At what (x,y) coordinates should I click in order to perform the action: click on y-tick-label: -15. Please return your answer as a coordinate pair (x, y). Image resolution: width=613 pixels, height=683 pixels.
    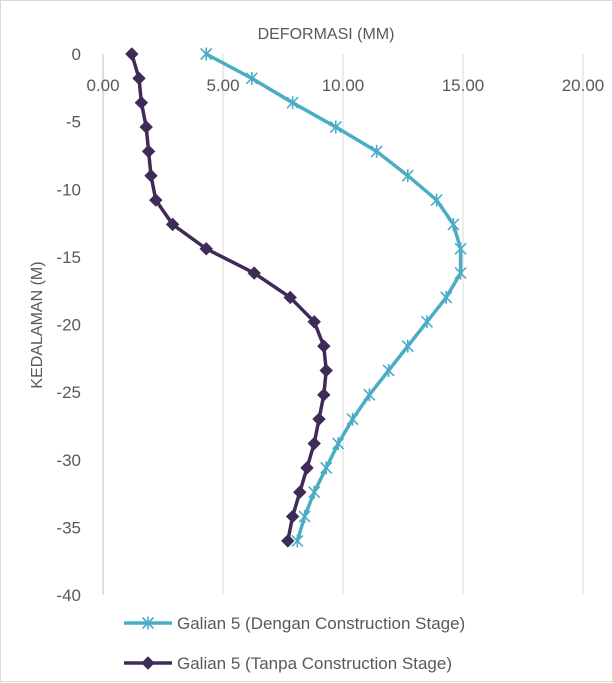
    Looking at the image, I should click on (68, 257).